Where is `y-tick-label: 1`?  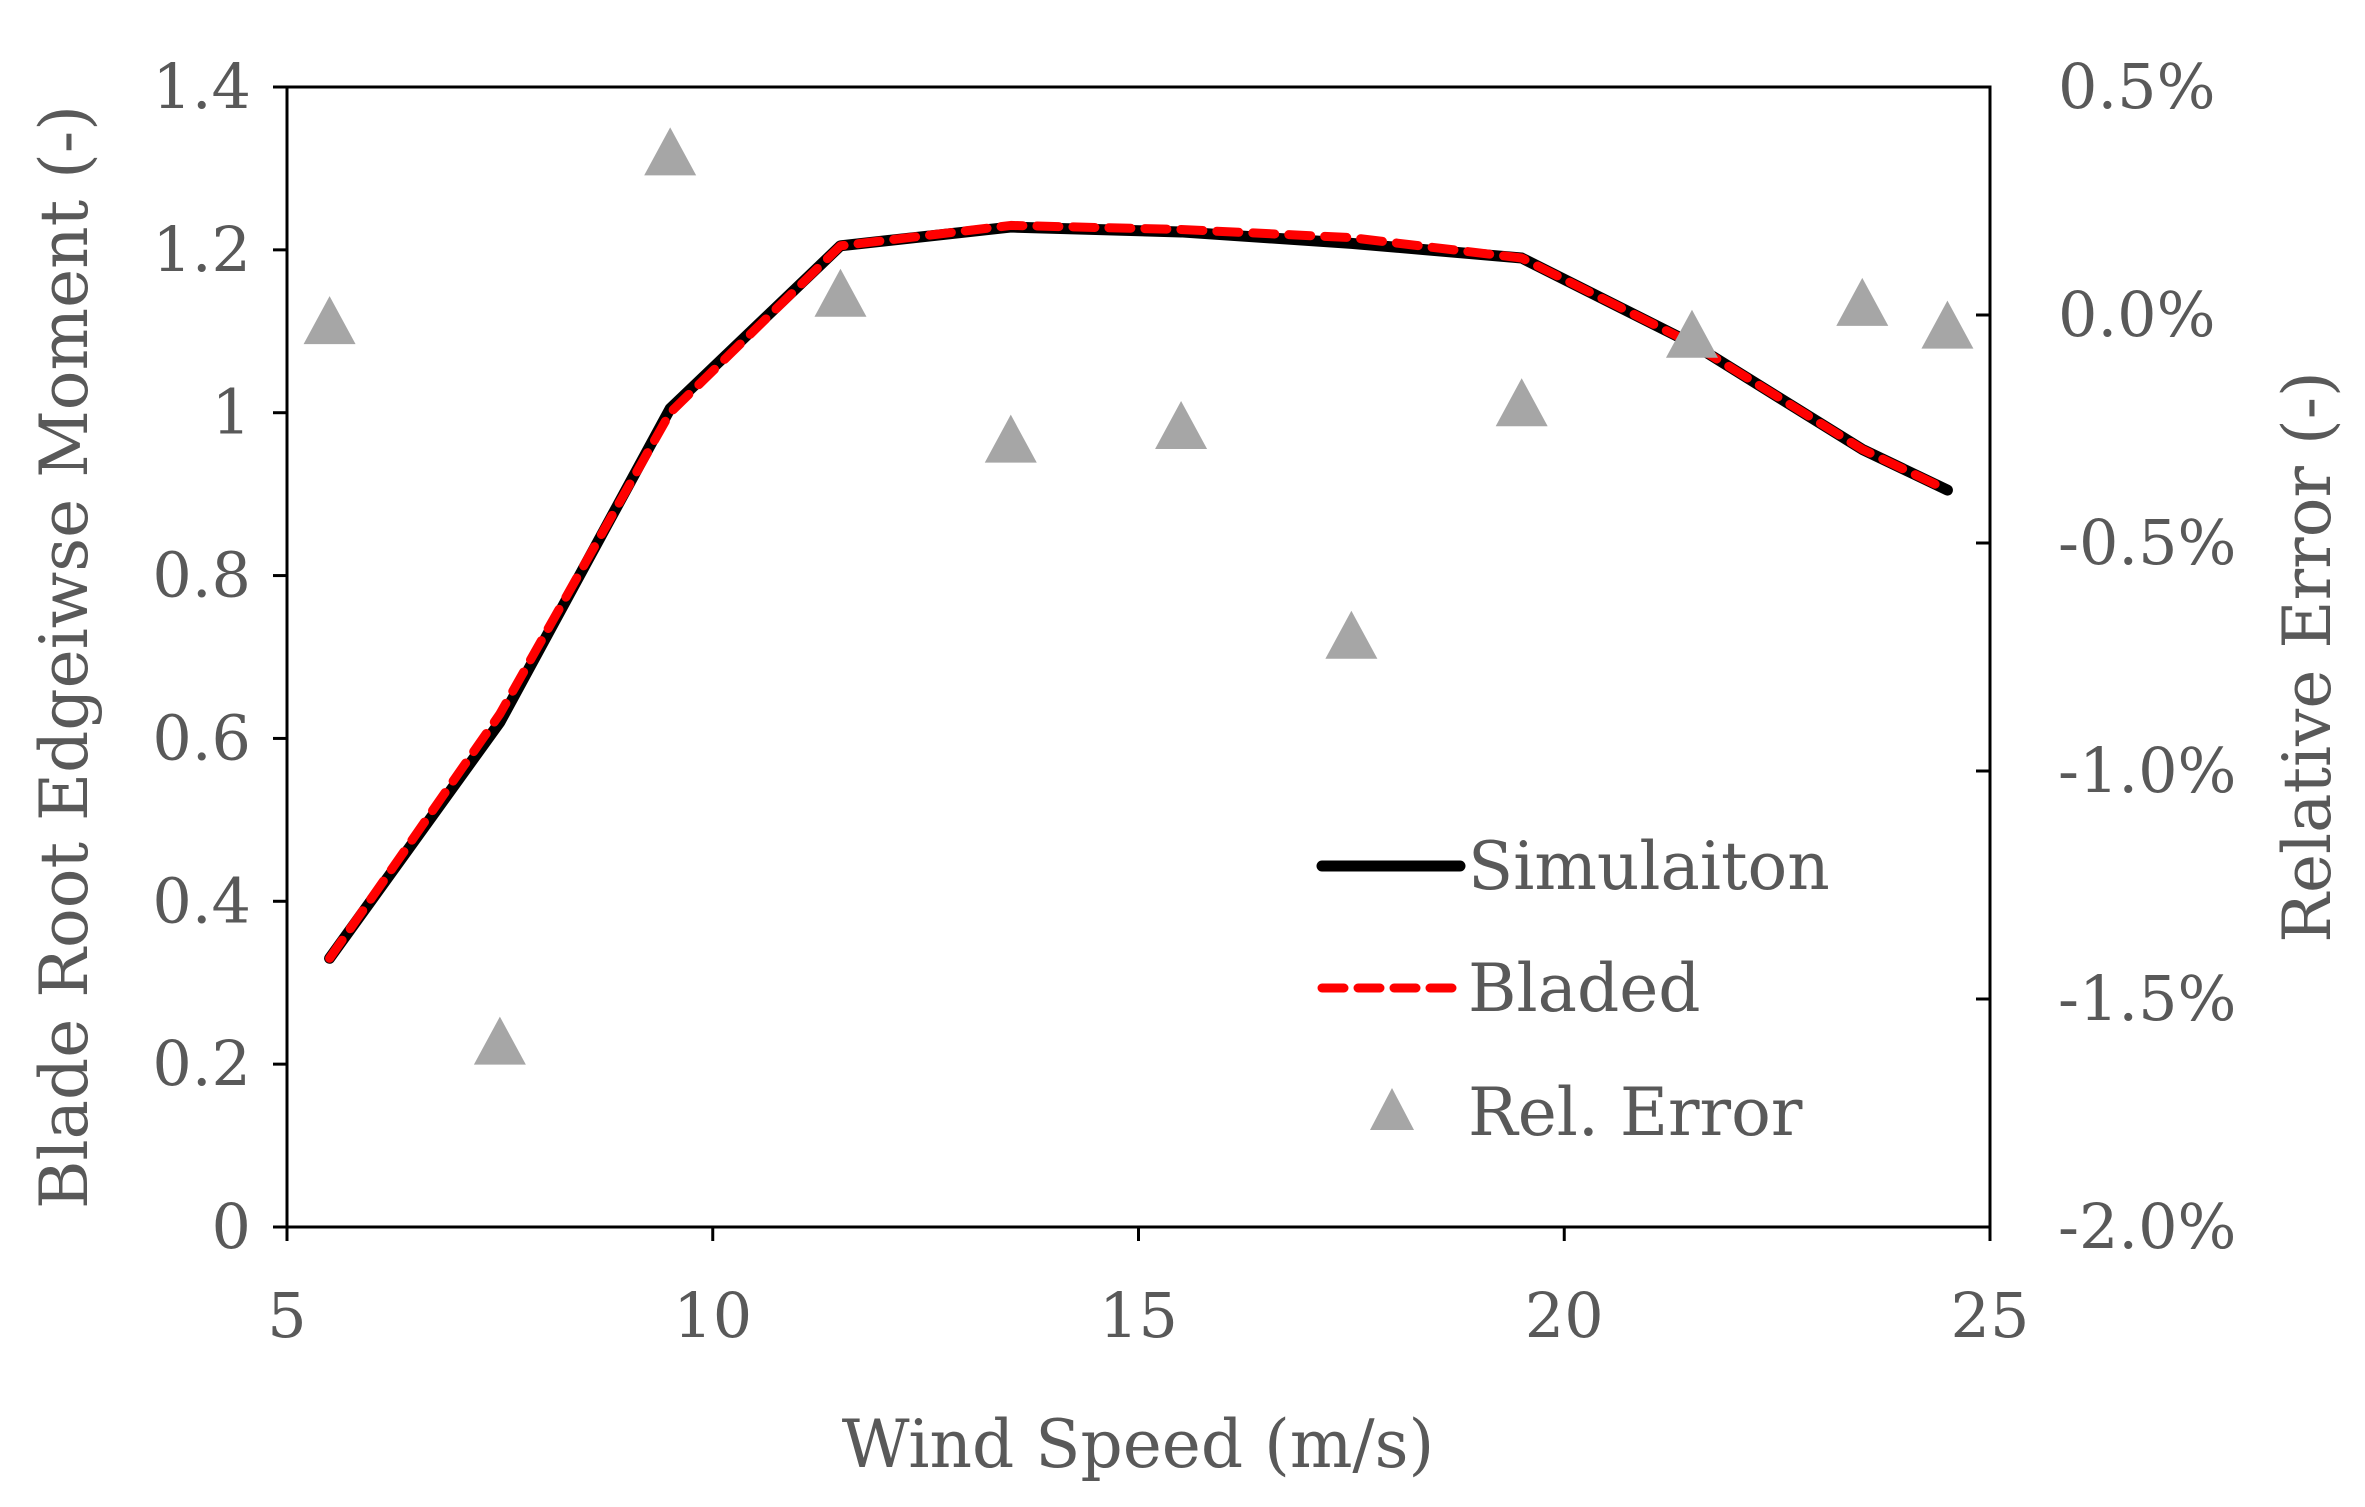
y-tick-label: 1 is located at coordinates (231, 412).